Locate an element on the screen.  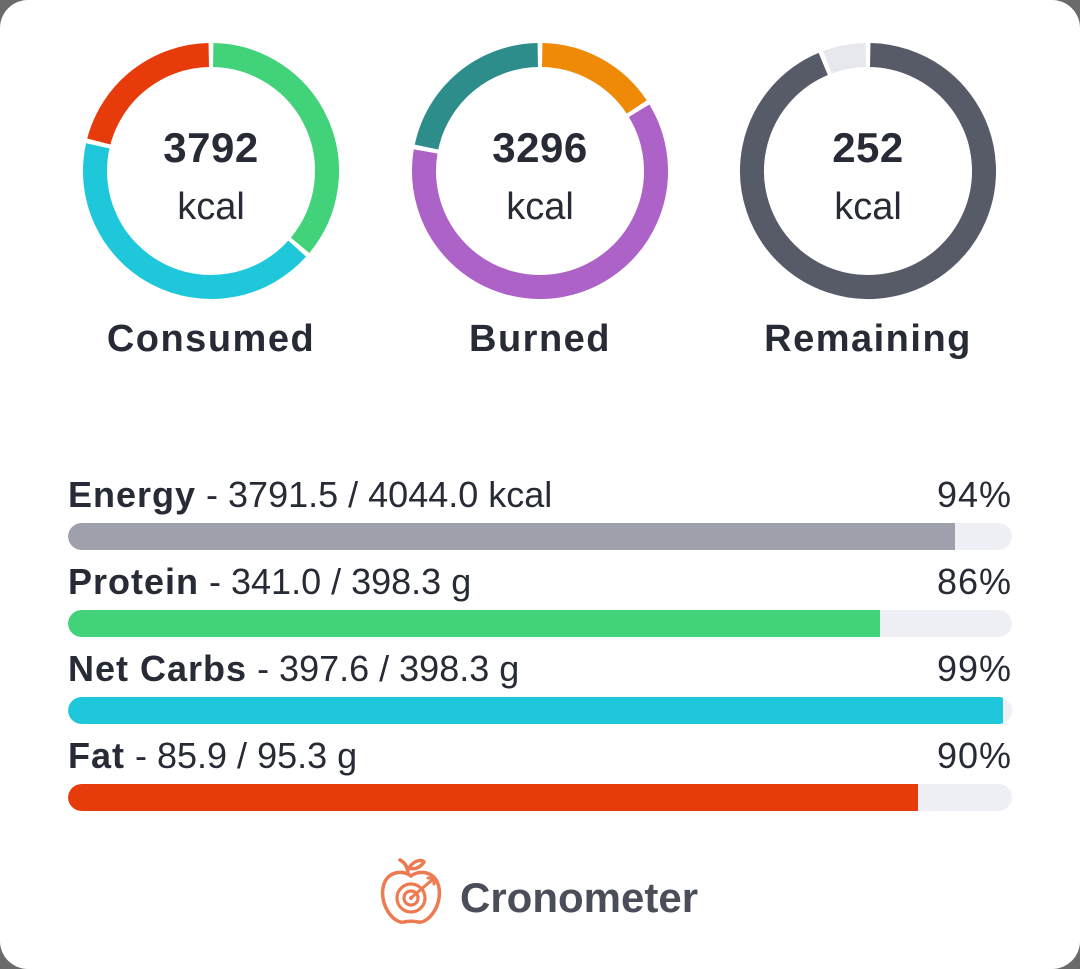
burned-label: Burned is located at coordinates (540, 339).